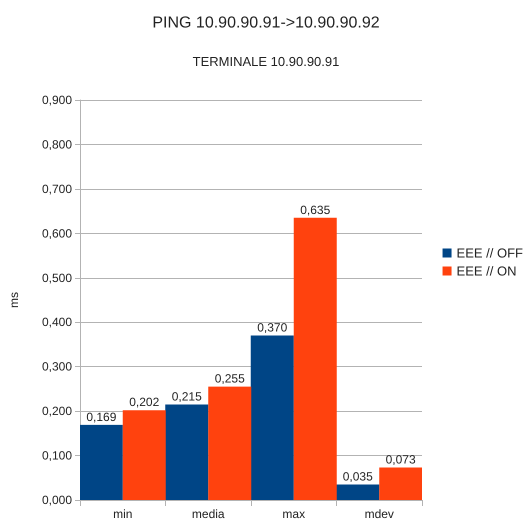  Describe the element at coordinates (57, 100) in the screenshot. I see `y-tick-label: 0,900` at that location.